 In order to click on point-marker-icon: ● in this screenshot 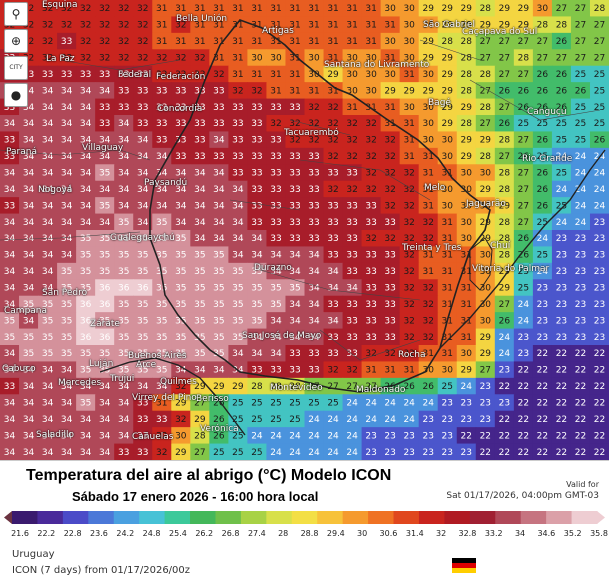, I will do `click(16, 95)`.